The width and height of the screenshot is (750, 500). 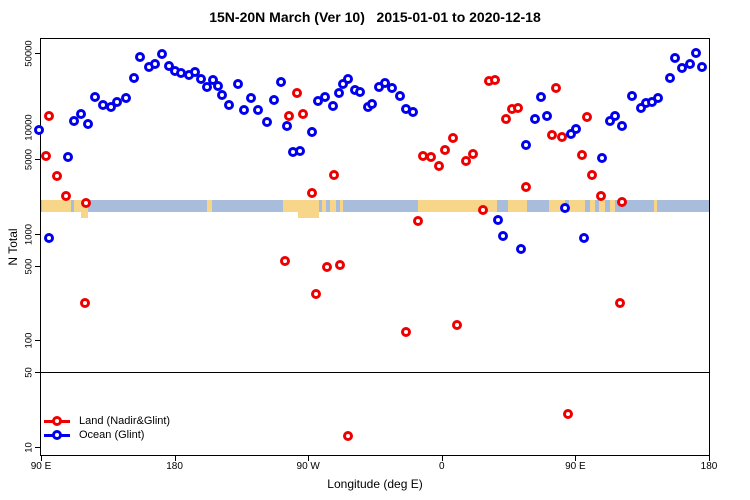 I want to click on legend-ocean-marker, so click(x=57, y=435).